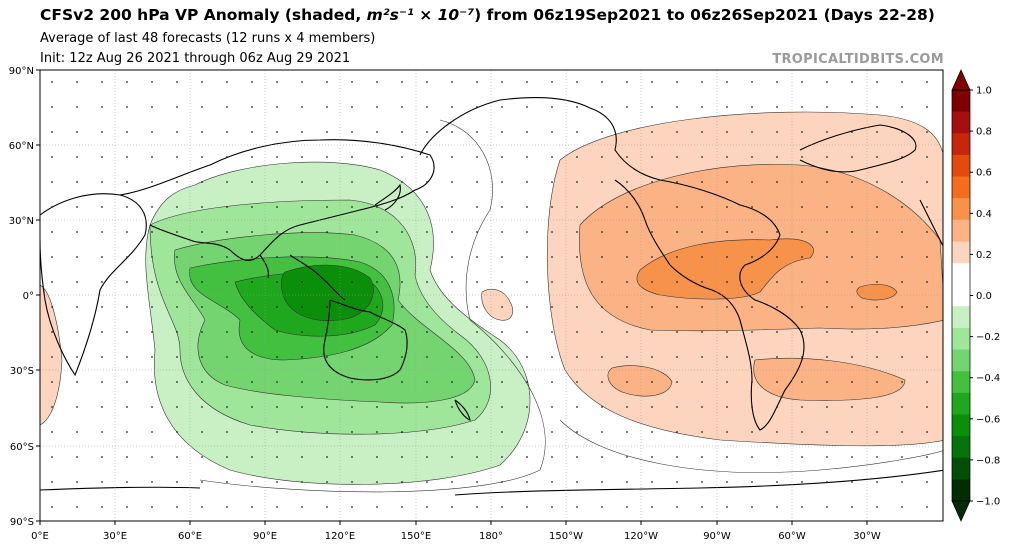 The width and height of the screenshot is (1024, 547). Describe the element at coordinates (867, 536) in the screenshot. I see `lon-label: 30°W` at that location.